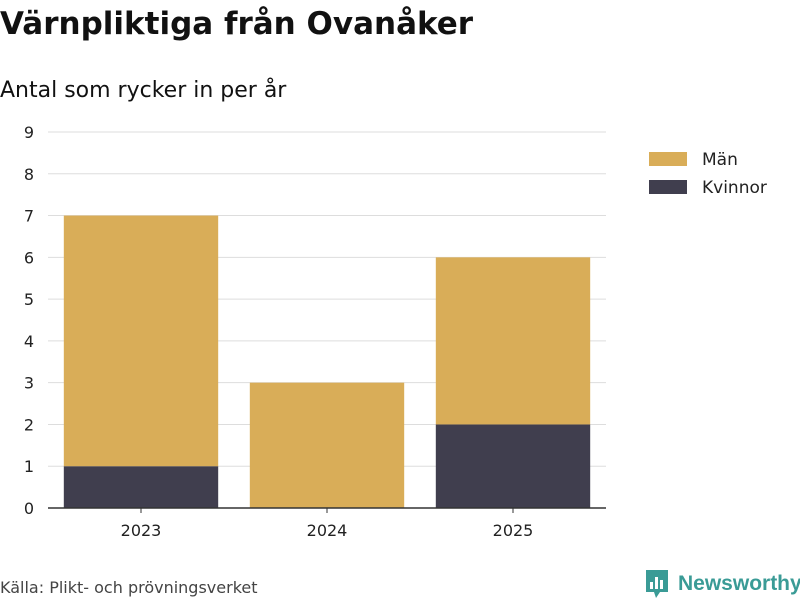 This screenshot has width=800, height=600. What do you see at coordinates (141, 341) in the screenshot?
I see `bar-m-n-2023` at bounding box center [141, 341].